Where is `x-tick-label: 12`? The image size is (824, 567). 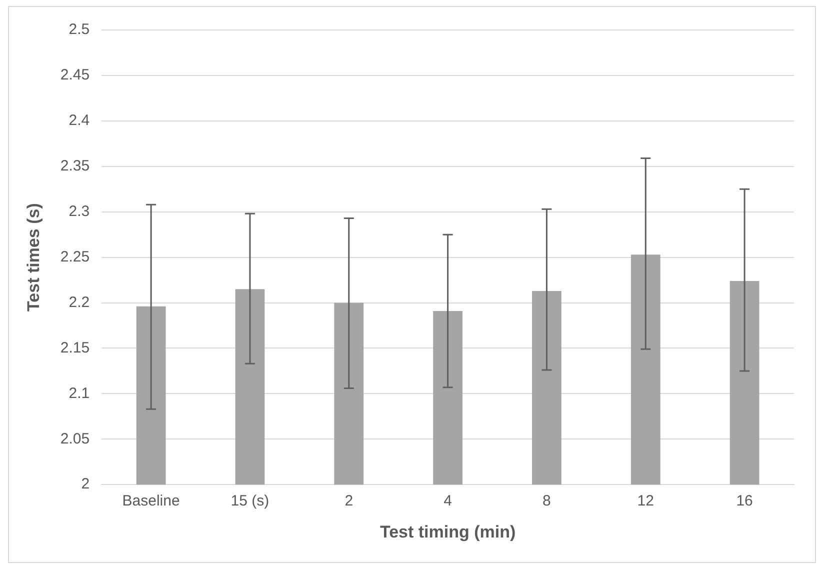 x-tick-label: 12 is located at coordinates (645, 501).